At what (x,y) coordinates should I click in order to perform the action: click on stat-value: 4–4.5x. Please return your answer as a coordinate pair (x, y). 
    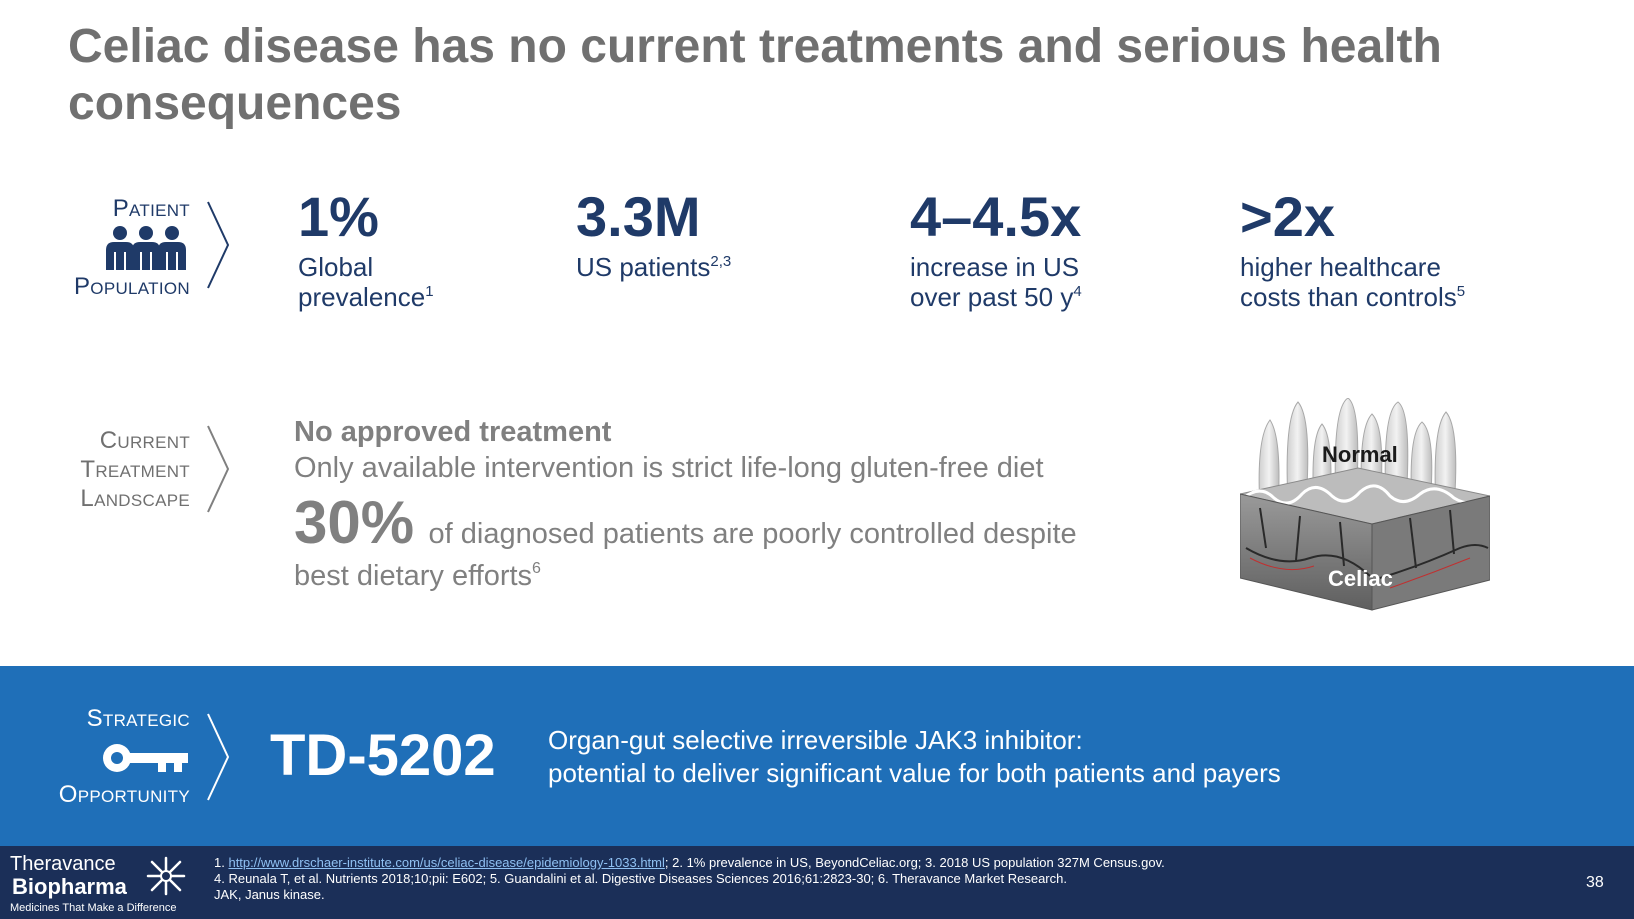
    Looking at the image, I should click on (996, 216).